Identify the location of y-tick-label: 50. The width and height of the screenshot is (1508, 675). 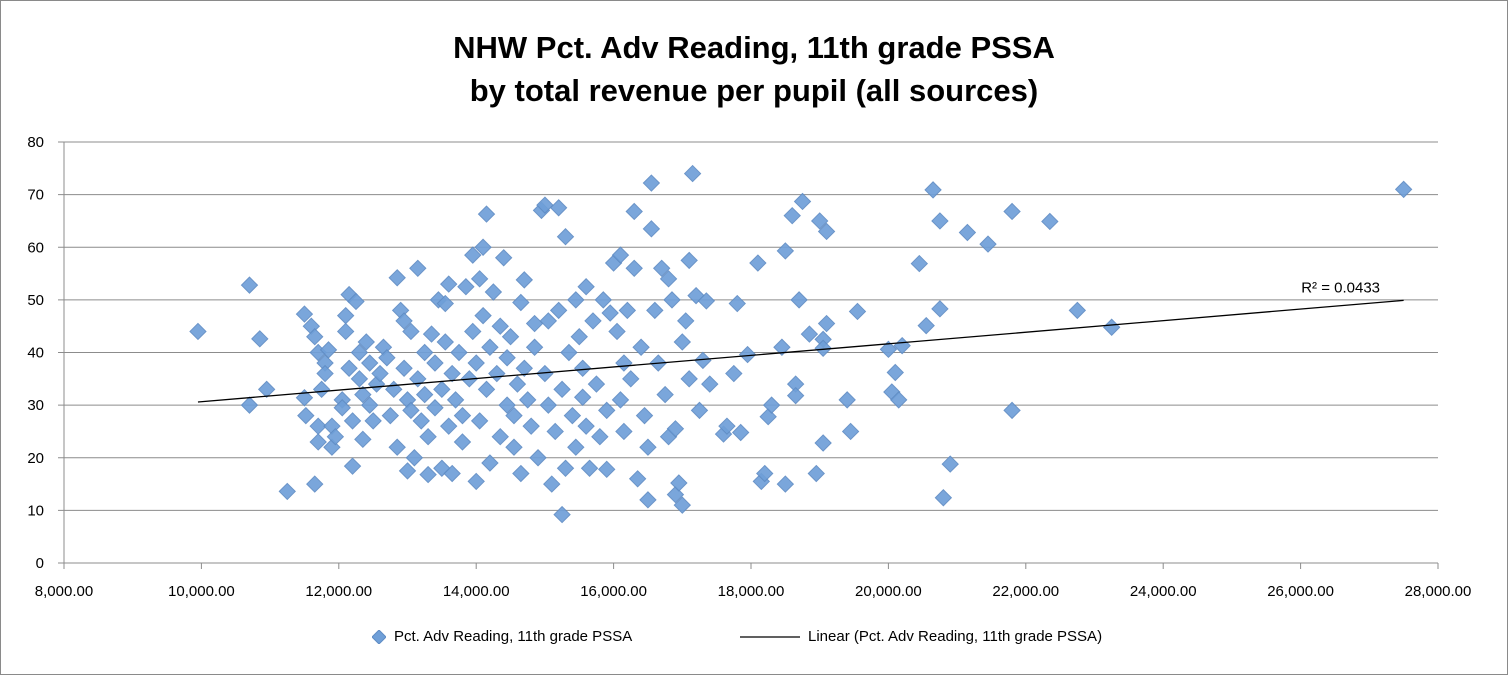
(35, 300).